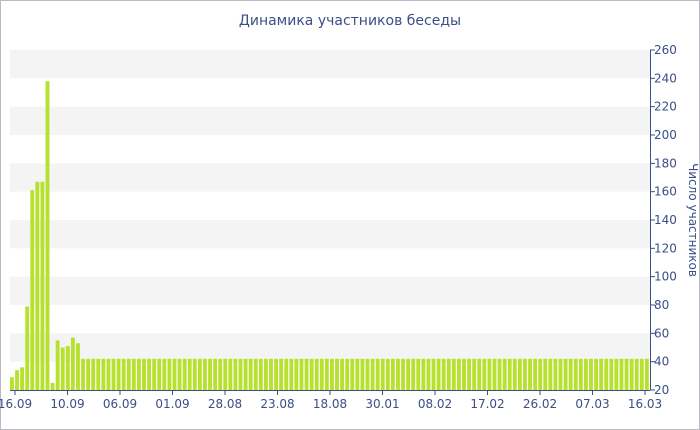 The width and height of the screenshot is (700, 430). I want to click on y-tick-label: 240, so click(665, 78).